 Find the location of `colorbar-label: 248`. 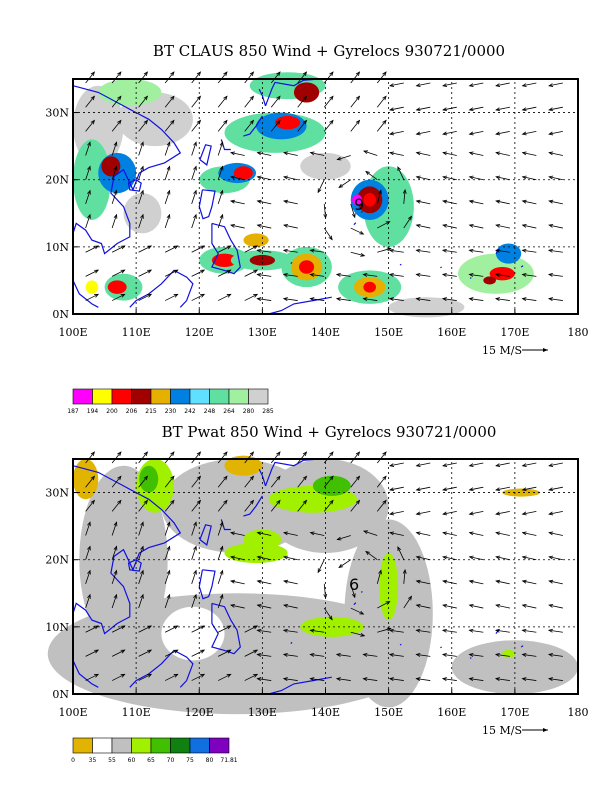

colorbar-label: 248 is located at coordinates (210, 411).